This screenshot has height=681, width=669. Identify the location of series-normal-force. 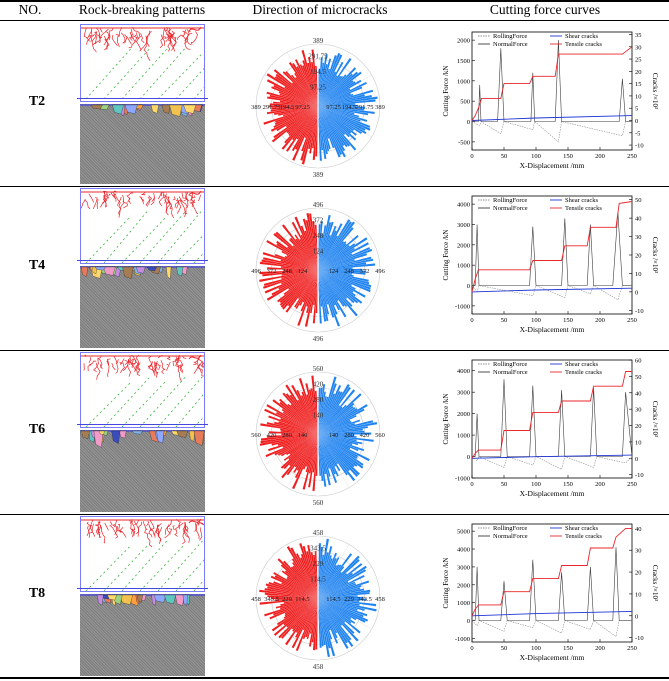
(552, 249).